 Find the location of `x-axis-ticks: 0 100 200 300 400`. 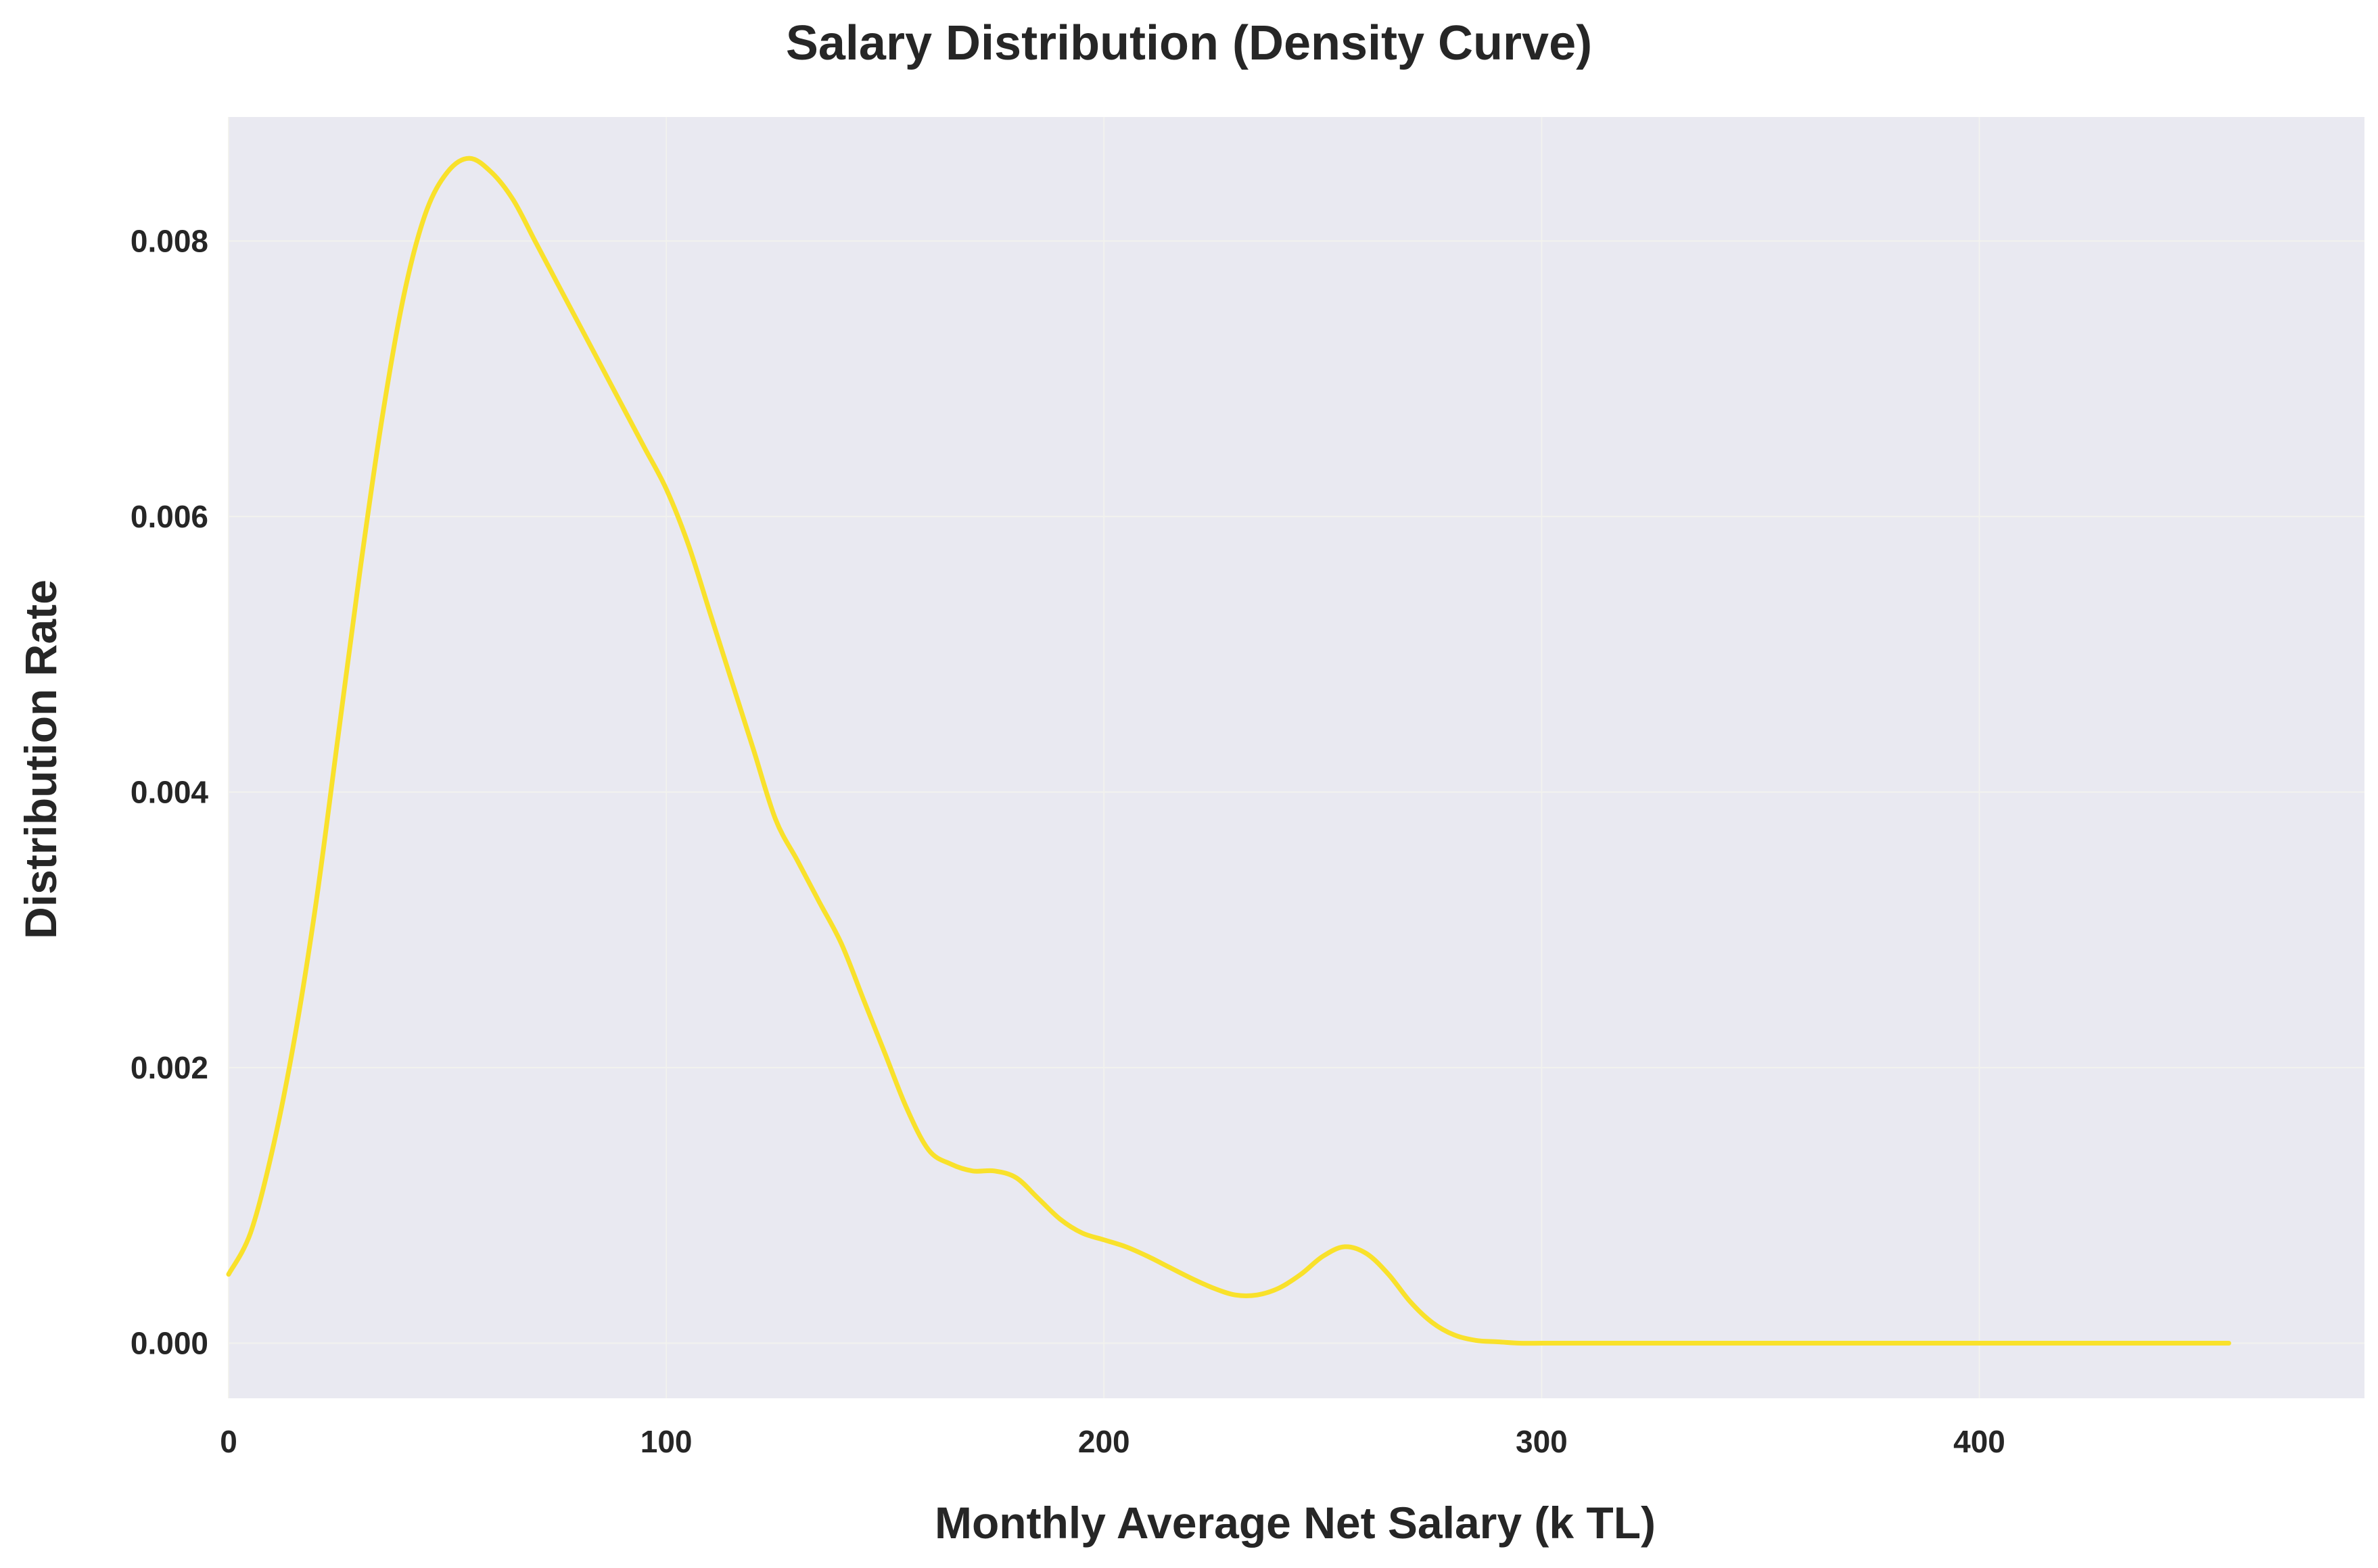

x-axis-ticks: 0 100 200 300 400 is located at coordinates (1112, 1442).